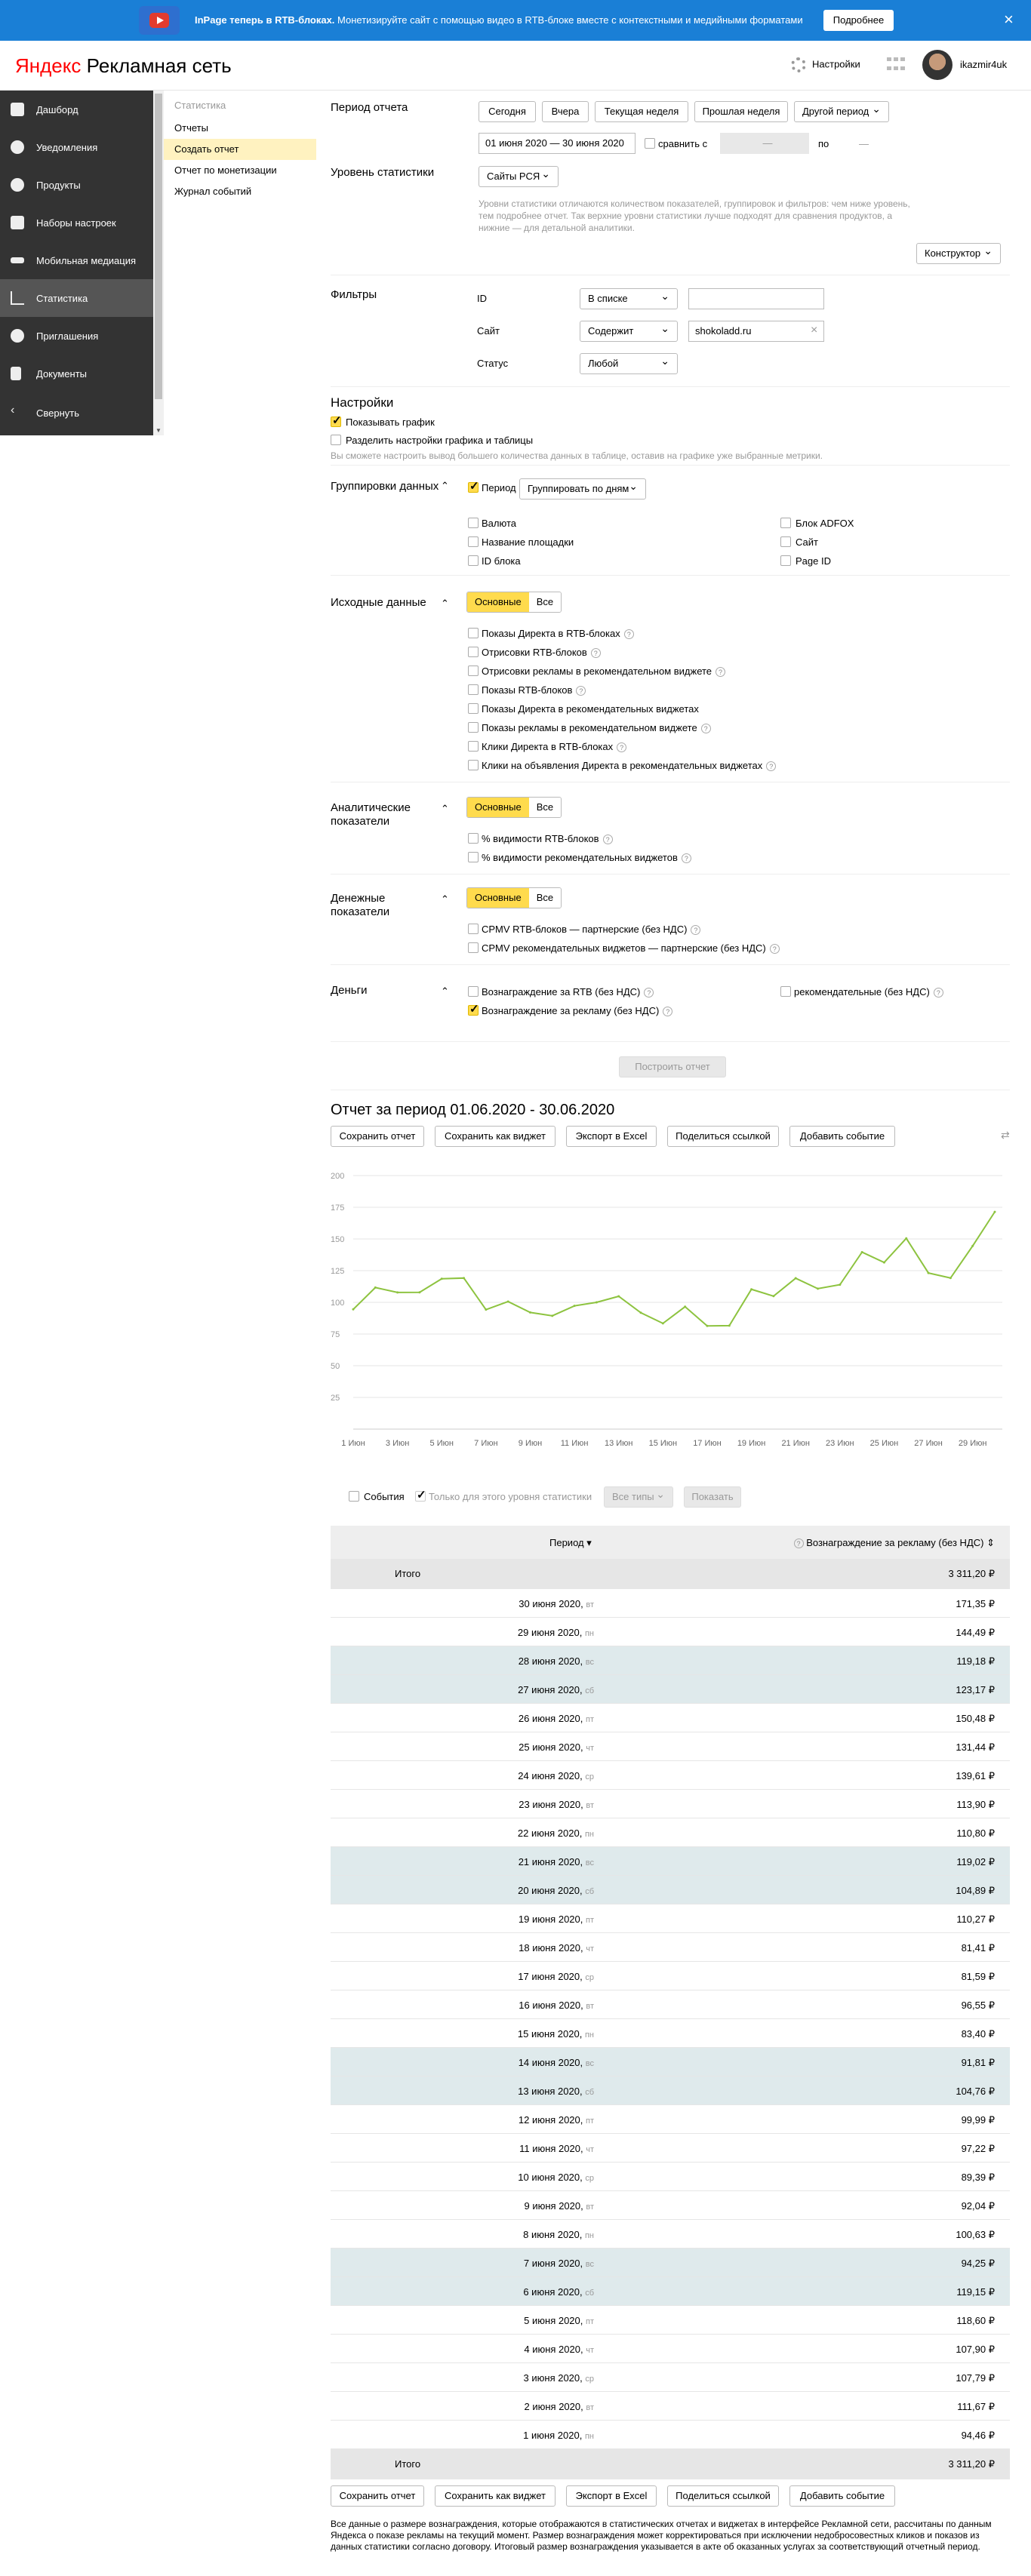 The width and height of the screenshot is (1031, 2576). Describe the element at coordinates (473, 991) in the screenshot. I see `money-rtb-checkbox` at that location.